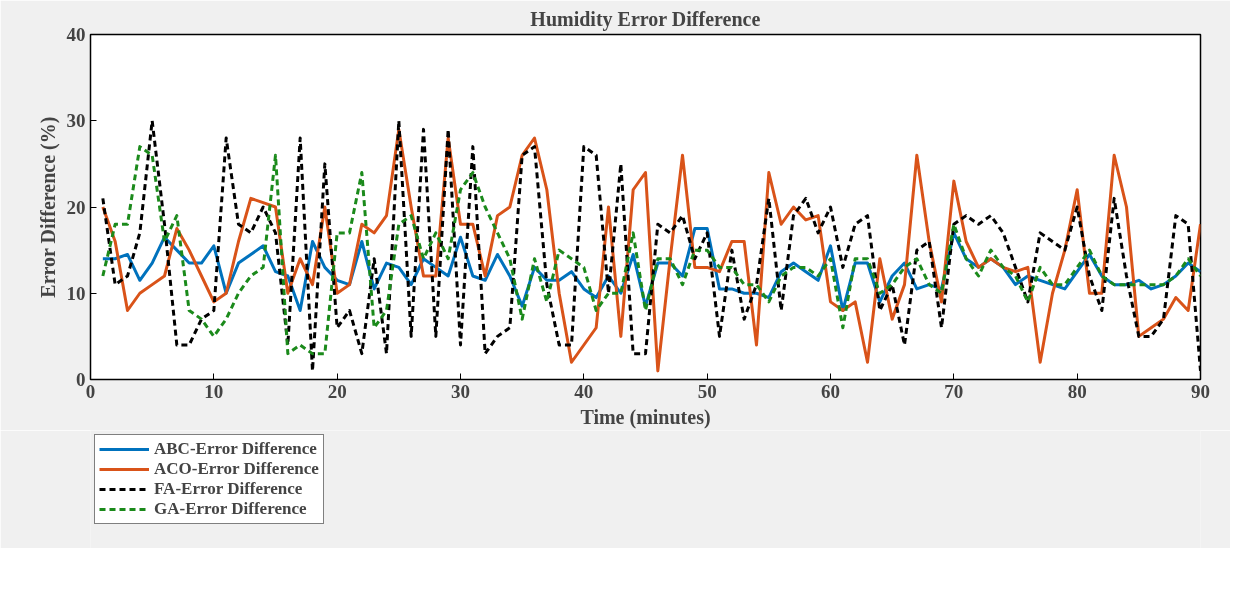 The height and width of the screenshot is (591, 1238). I want to click on x-tick-label: 50, so click(707, 391).